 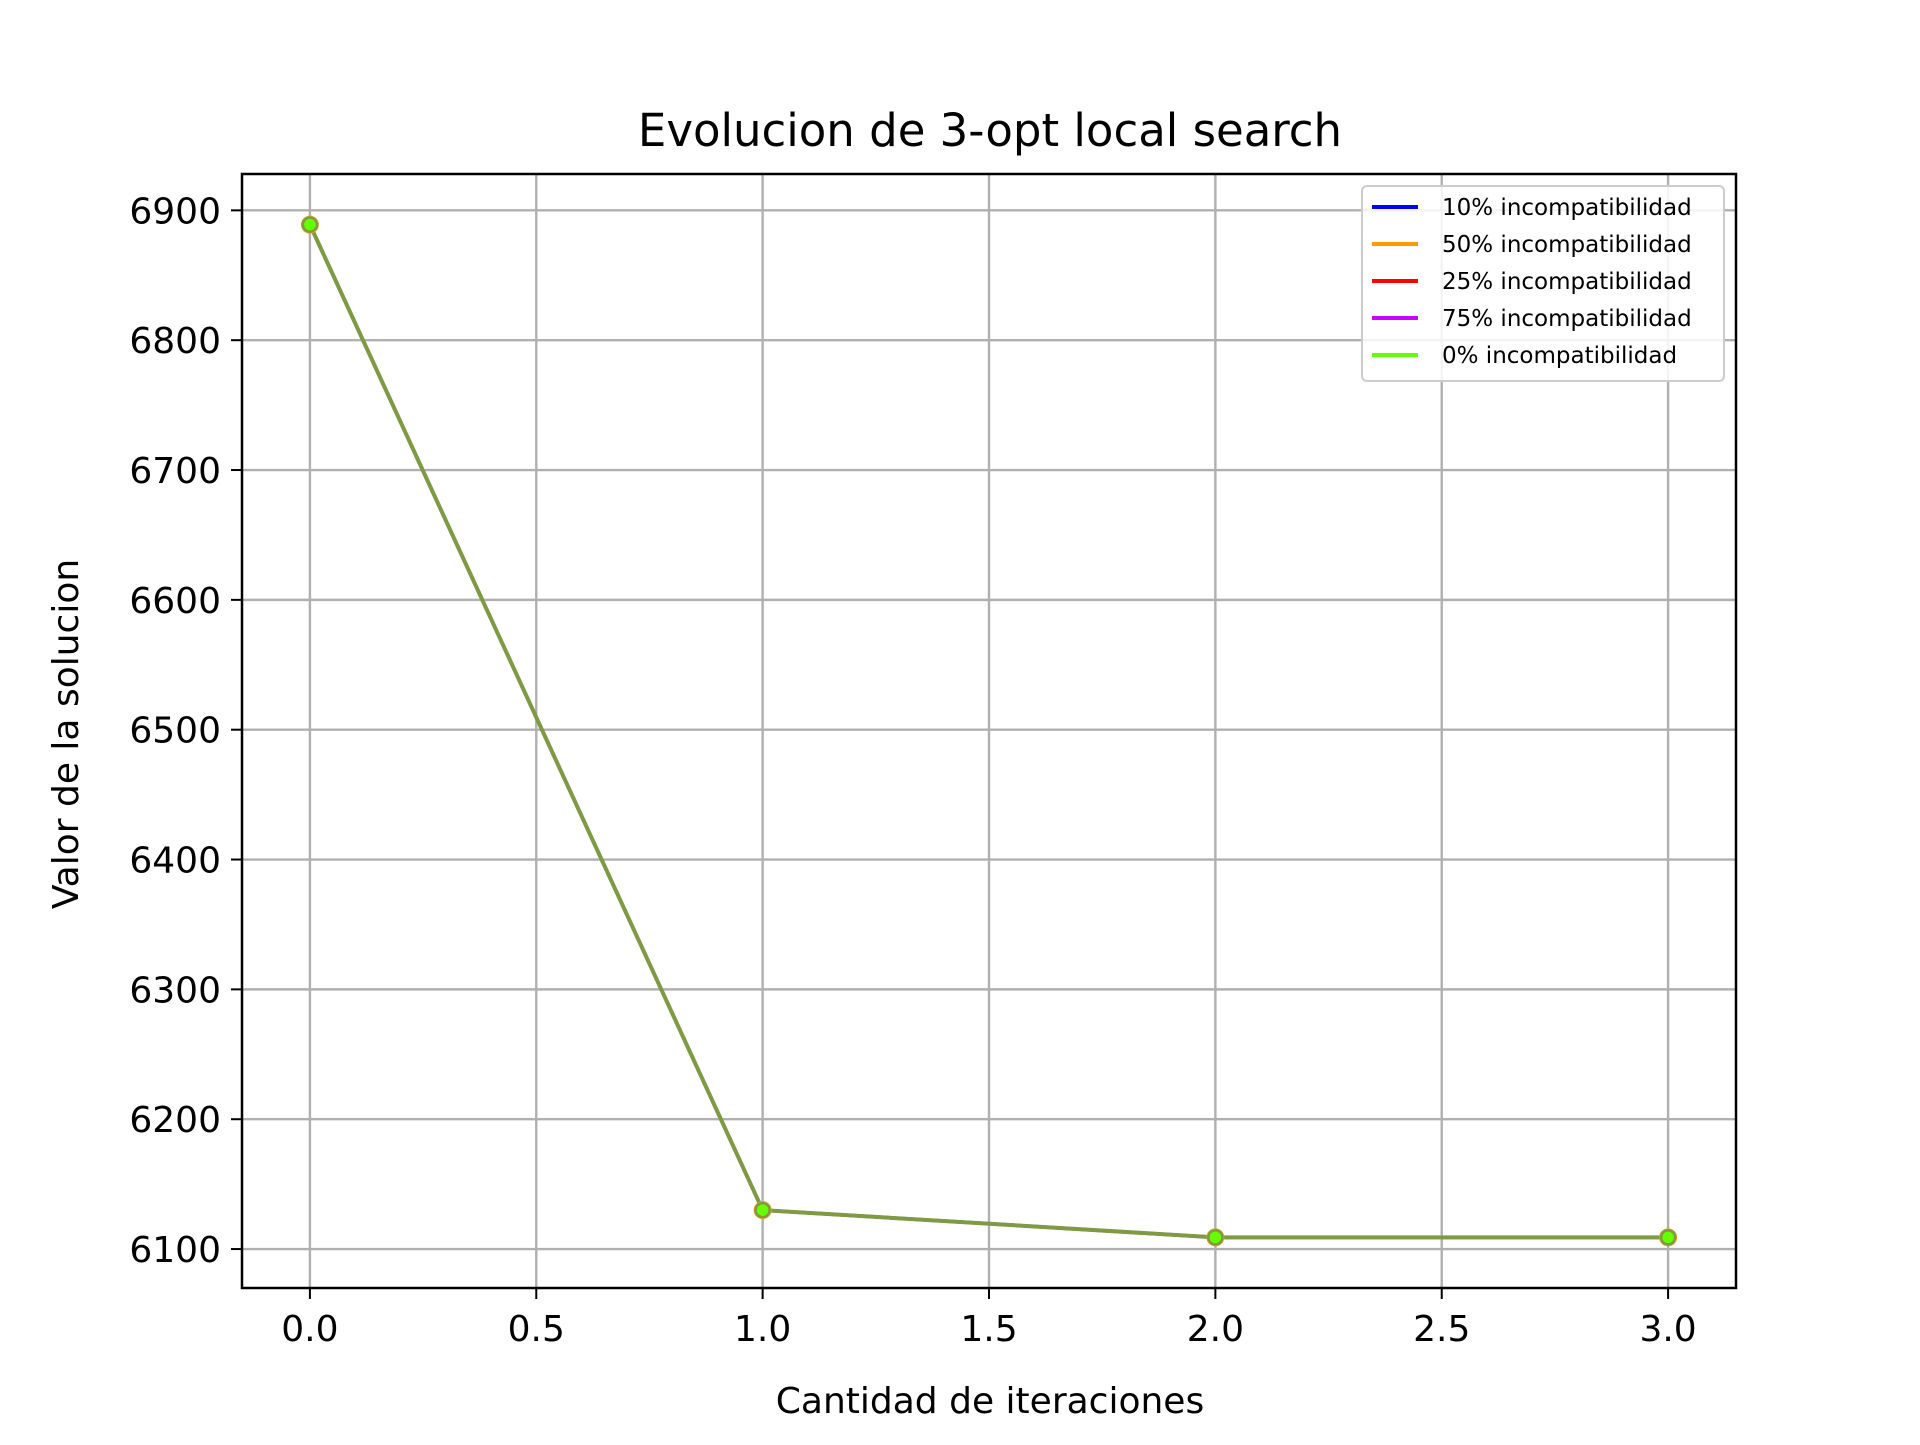 I want to click on y-tick-label: 6800, so click(x=175, y=341).